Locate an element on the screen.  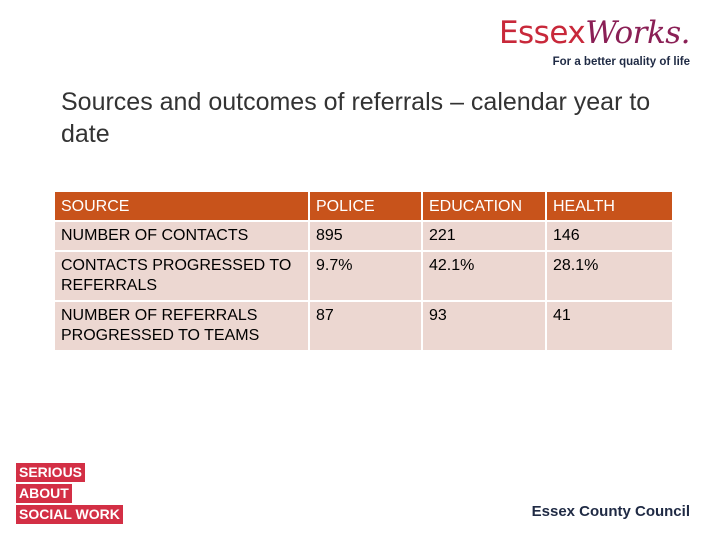
cell-police: 9.7% is located at coordinates (366, 275).